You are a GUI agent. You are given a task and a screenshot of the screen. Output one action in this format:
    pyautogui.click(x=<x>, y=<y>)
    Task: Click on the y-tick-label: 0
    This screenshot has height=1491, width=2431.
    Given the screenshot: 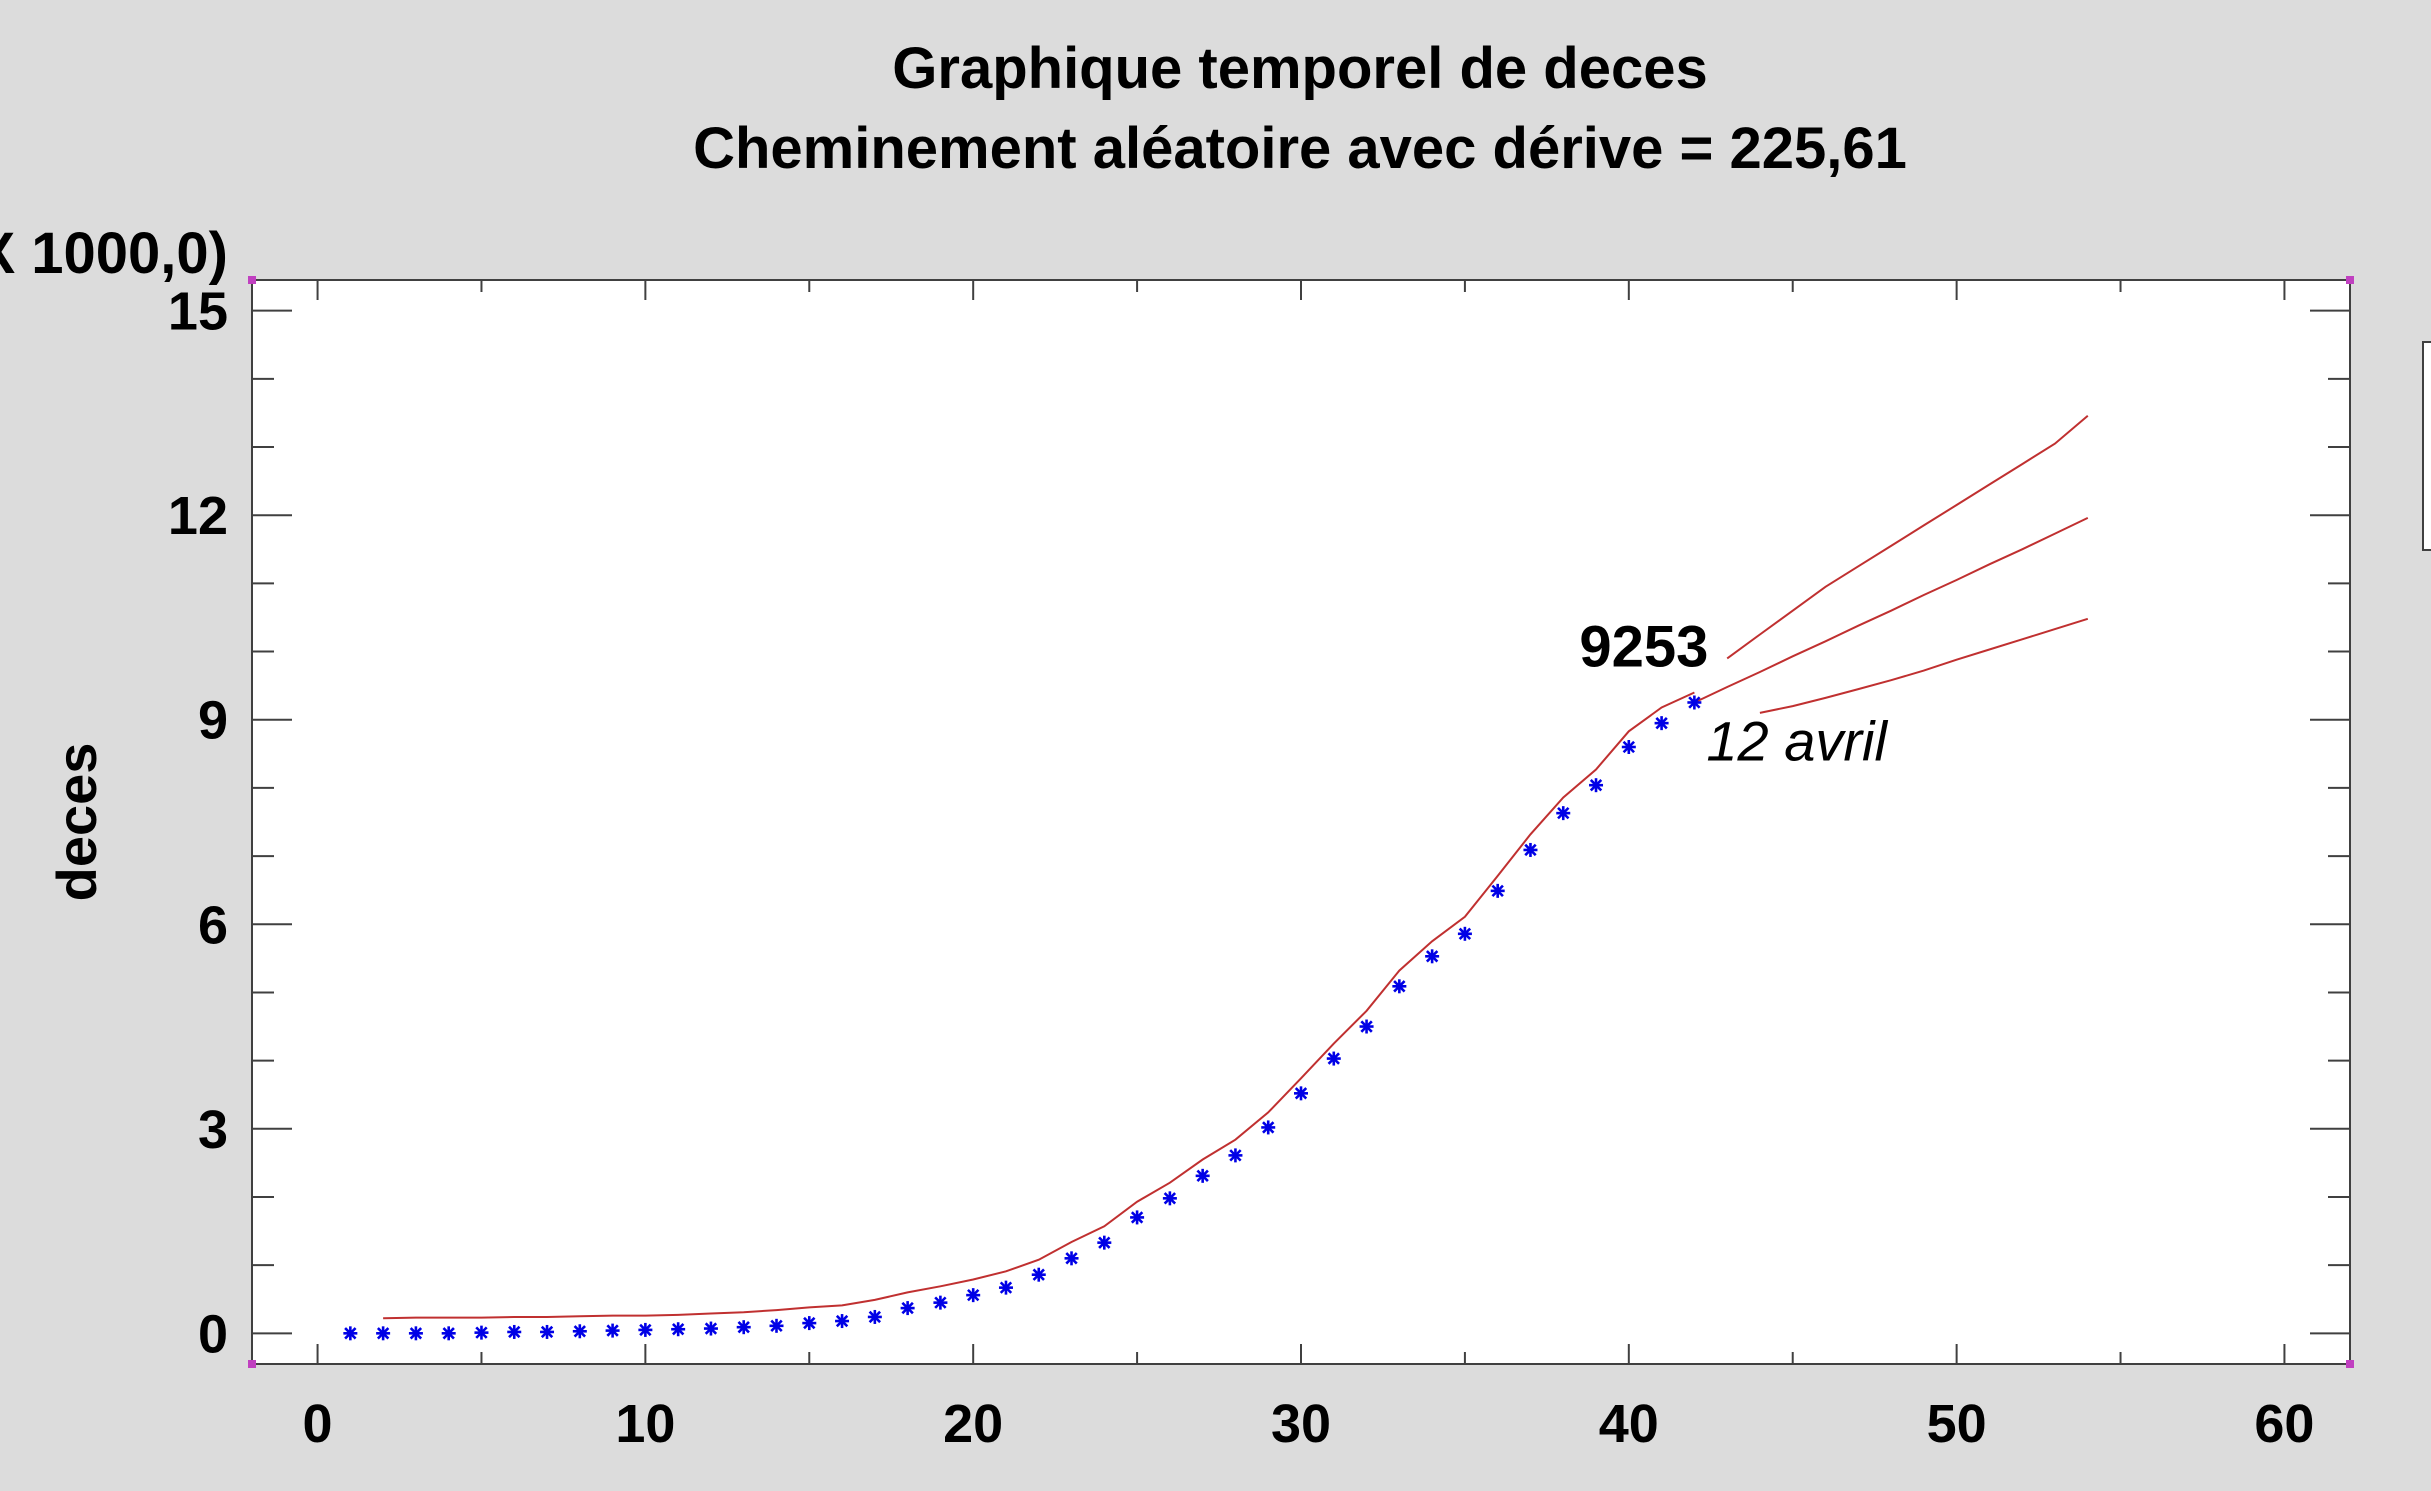 What is the action you would take?
    pyautogui.click(x=213, y=1334)
    